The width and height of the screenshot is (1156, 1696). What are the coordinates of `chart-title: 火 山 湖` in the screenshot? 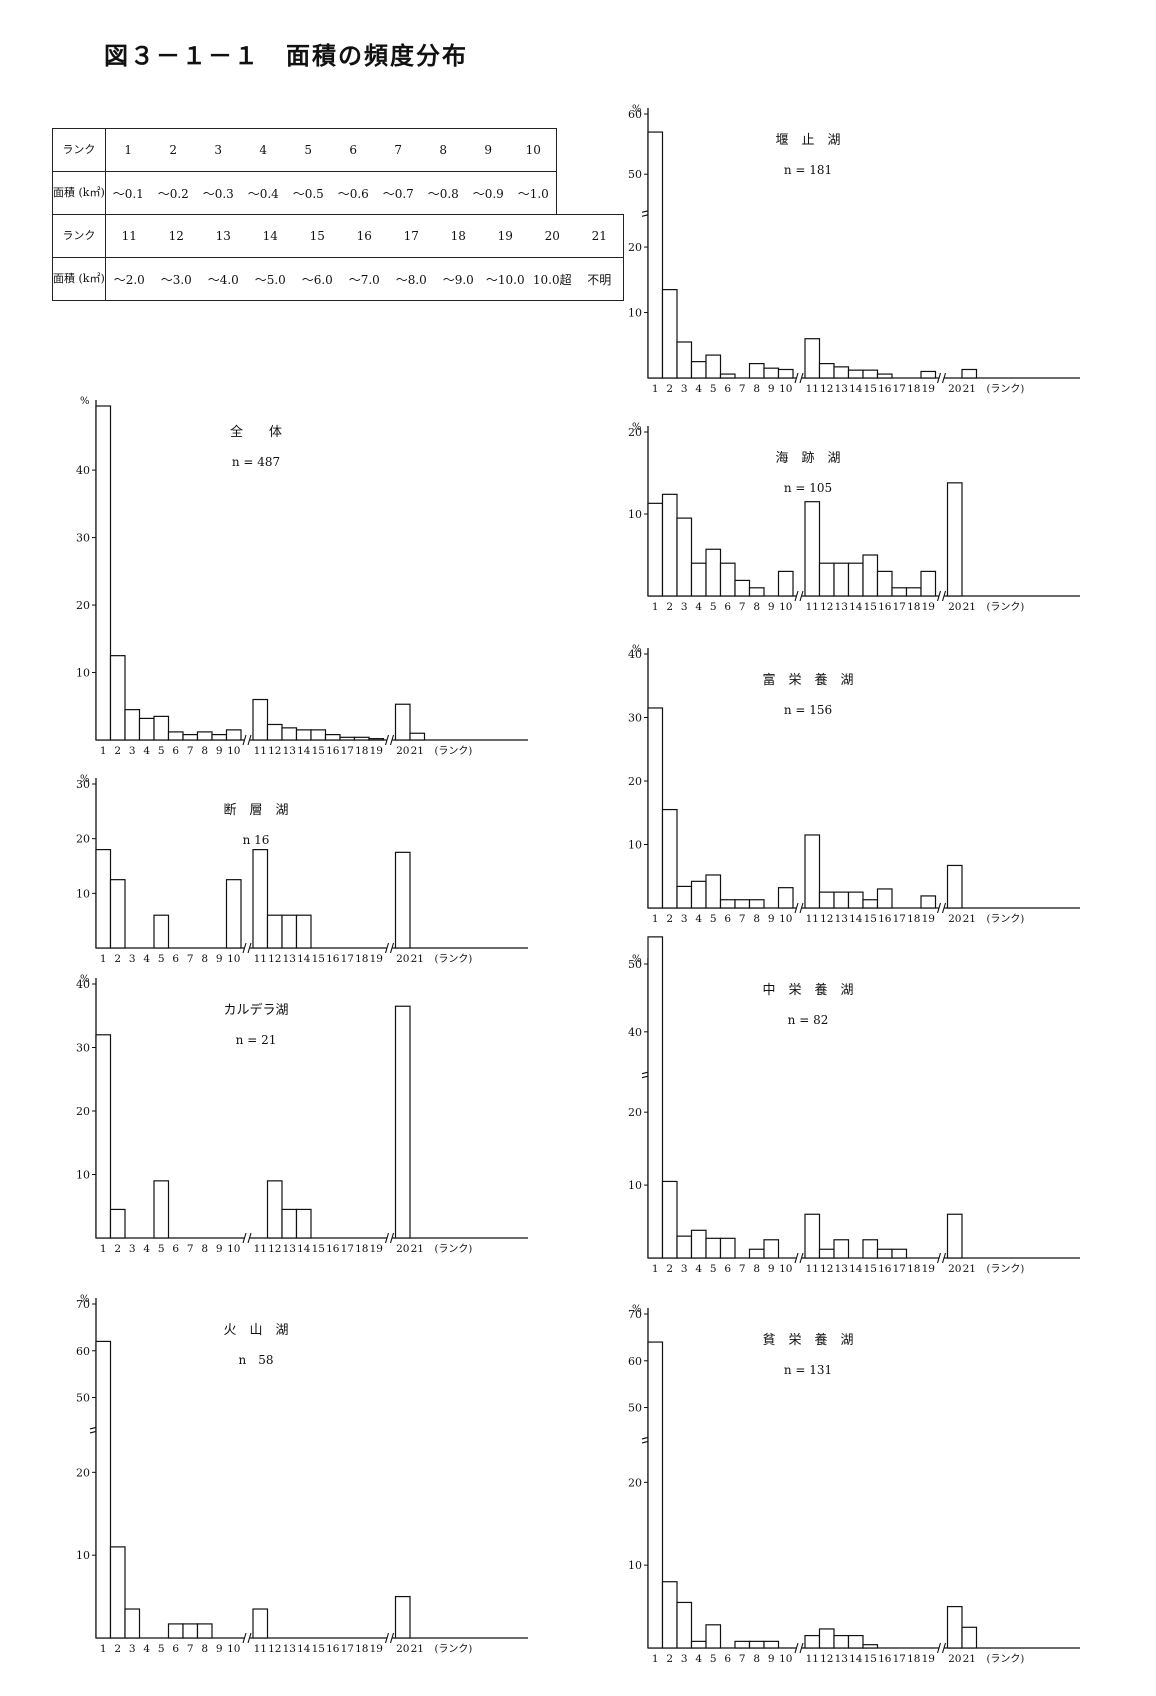 It's located at (255, 1330).